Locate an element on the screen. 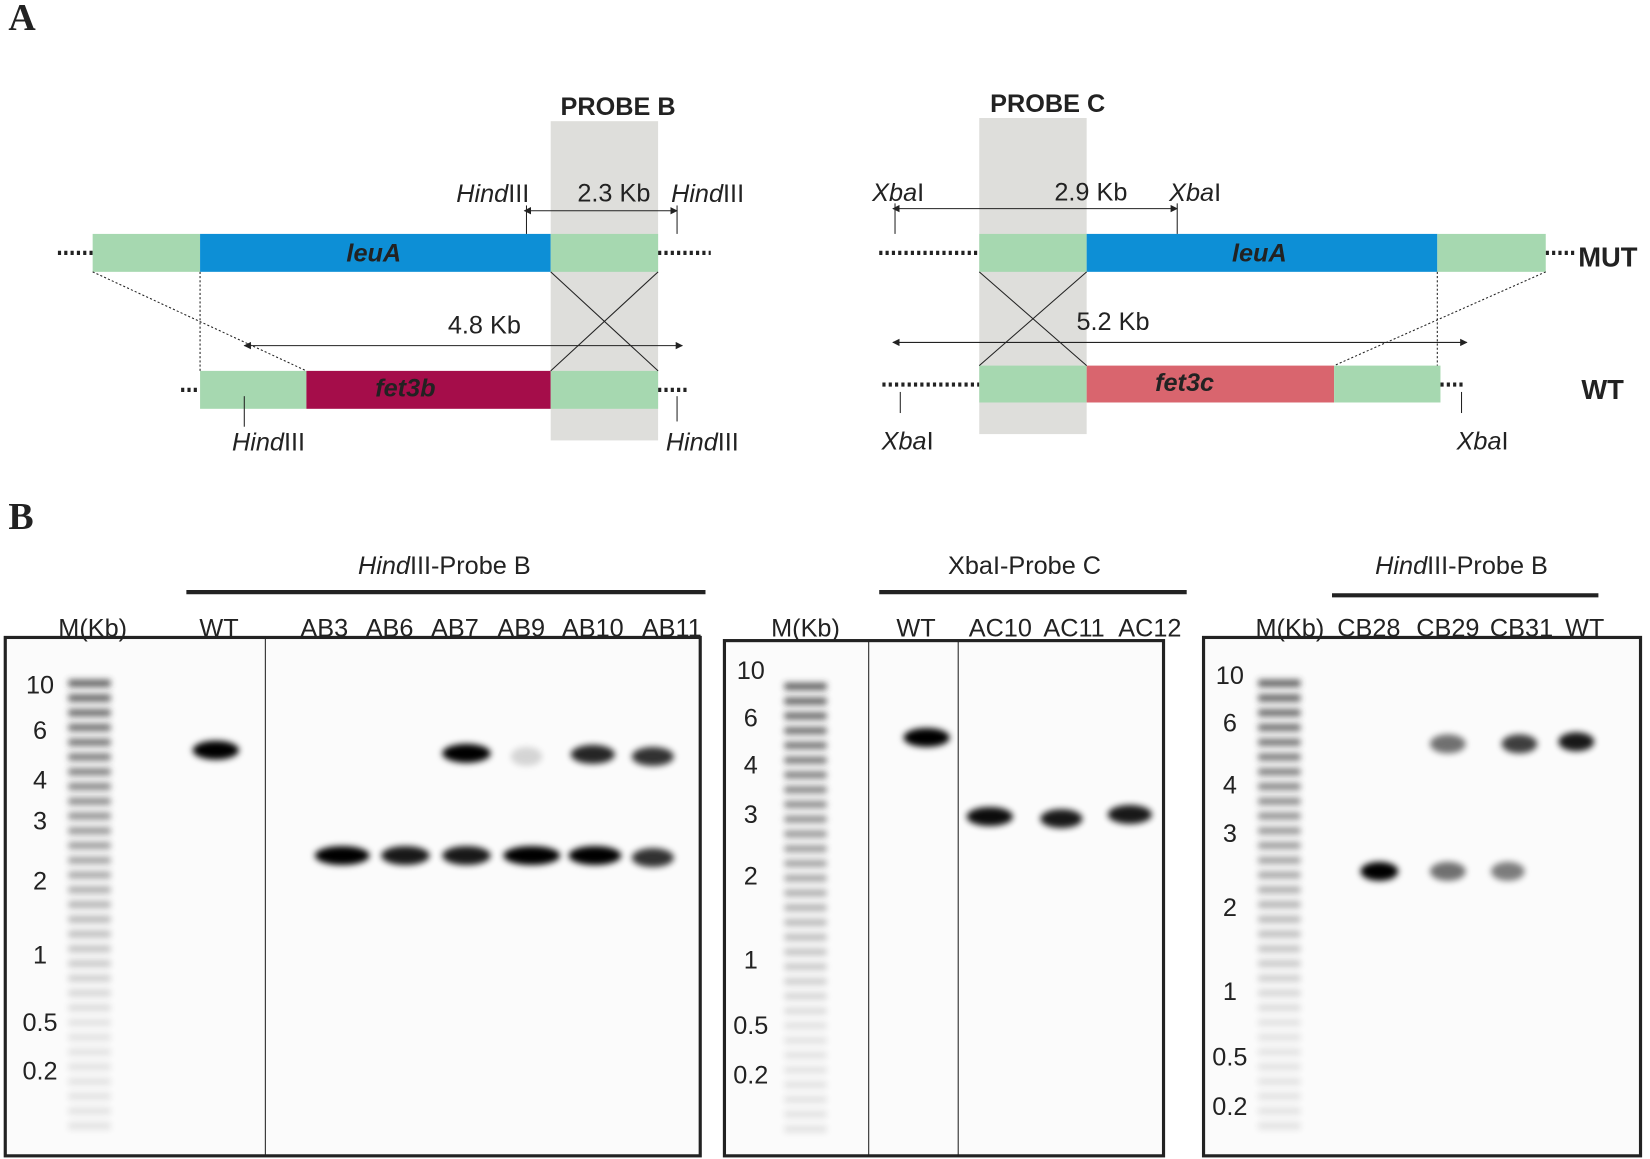 This screenshot has width=1650, height=1159. blot-frame is located at coordinates (1422, 896).